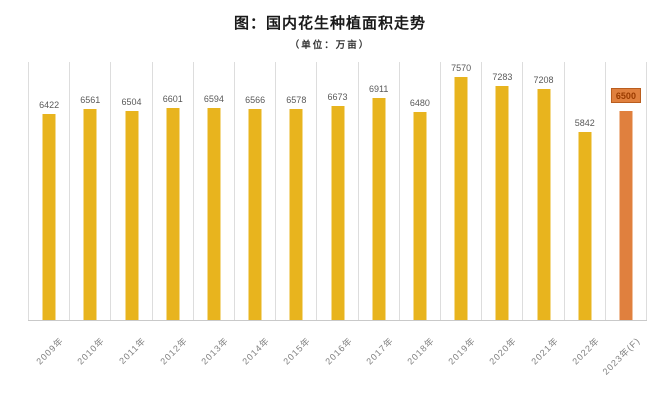  I want to click on bar-column: 7208 2021年, so click(542, 214).